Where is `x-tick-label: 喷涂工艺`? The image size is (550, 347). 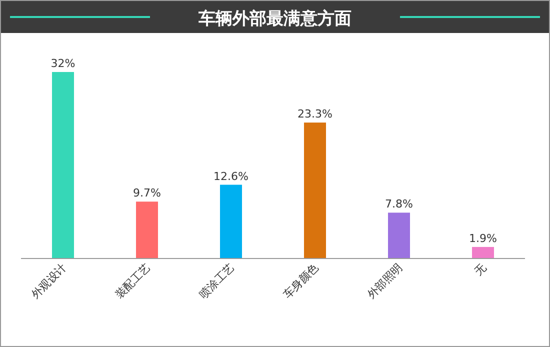 x-tick-label: 喷涂工艺 is located at coordinates (217, 281).